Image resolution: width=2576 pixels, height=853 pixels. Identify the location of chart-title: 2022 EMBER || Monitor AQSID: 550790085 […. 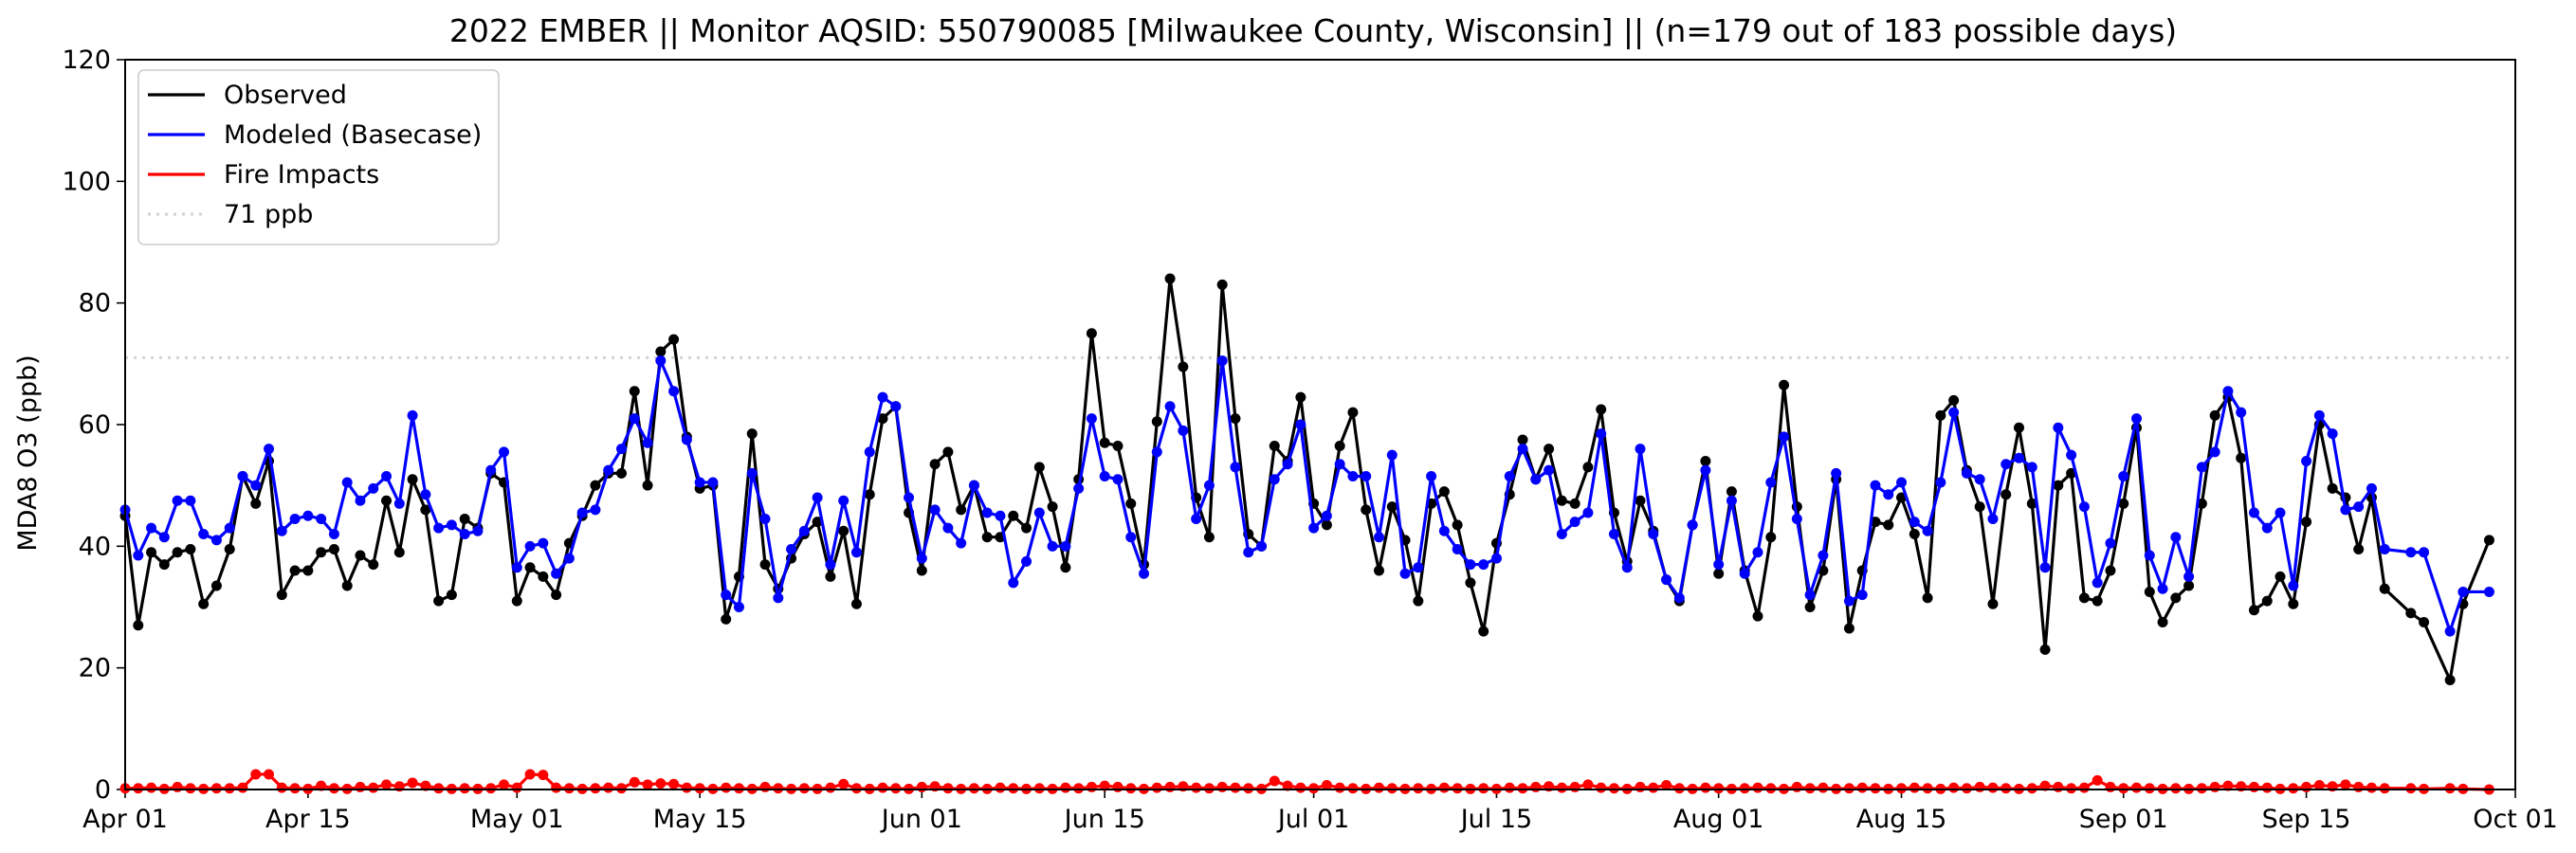
(1313, 30).